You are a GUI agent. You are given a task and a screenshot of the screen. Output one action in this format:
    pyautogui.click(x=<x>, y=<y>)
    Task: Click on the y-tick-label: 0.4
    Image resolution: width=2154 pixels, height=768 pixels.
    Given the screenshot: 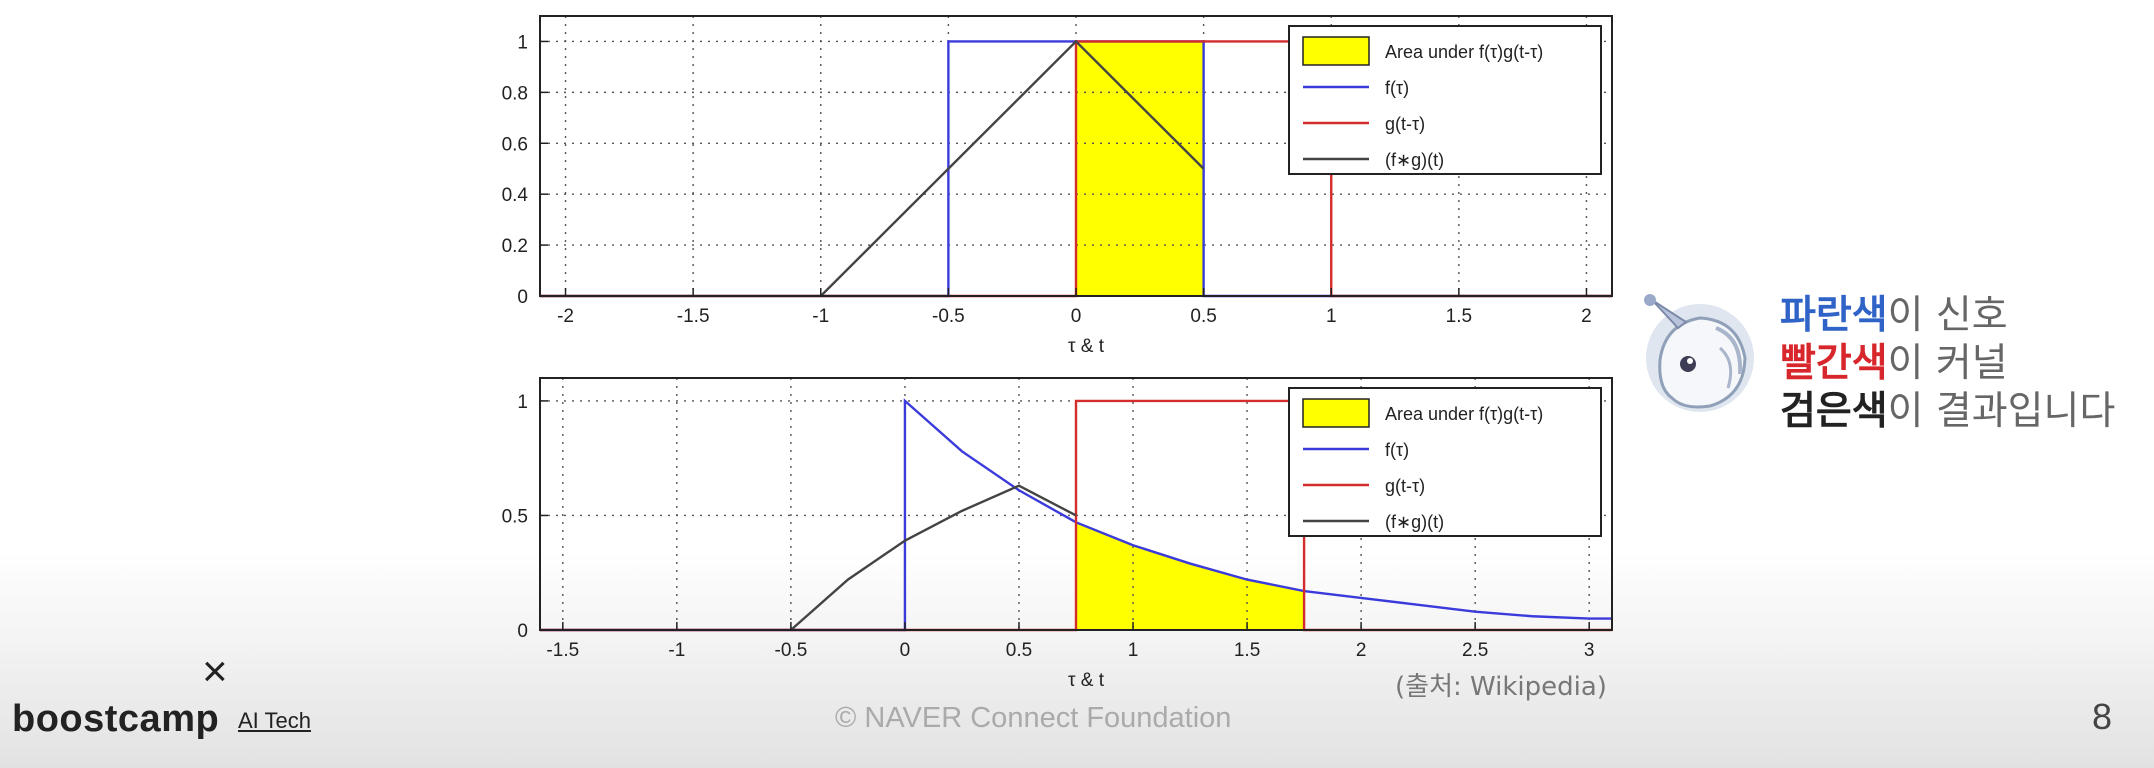 What is the action you would take?
    pyautogui.click(x=515, y=195)
    